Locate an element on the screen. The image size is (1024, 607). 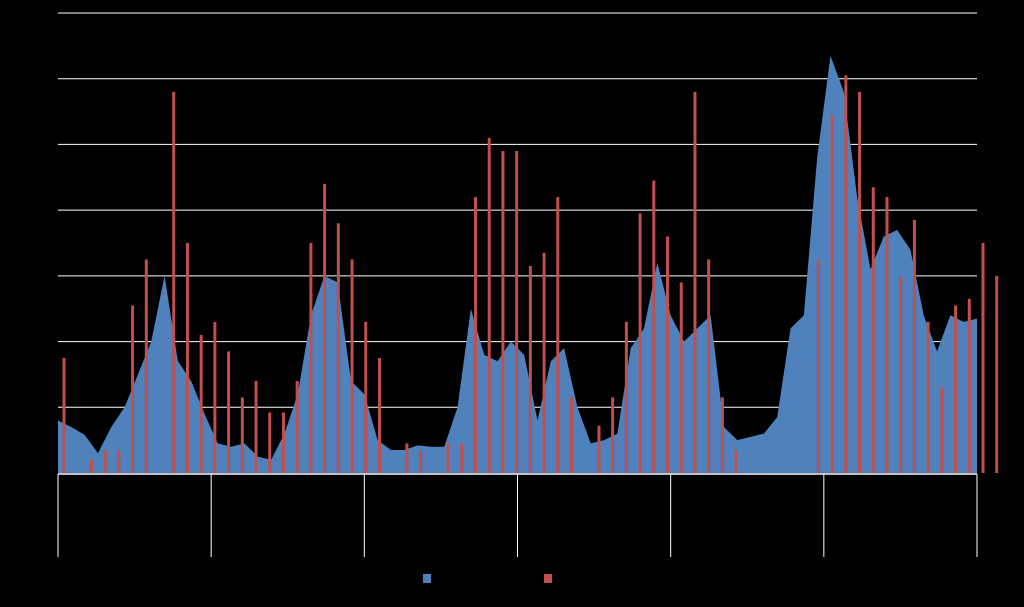
legend-swatch-bar is located at coordinates (548, 578).